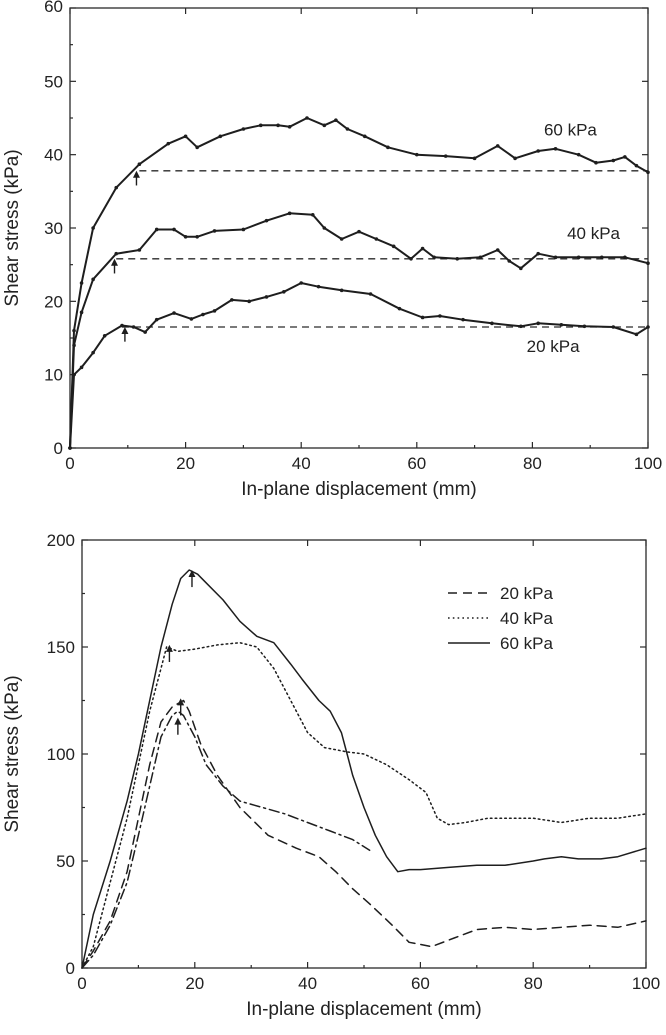 The image size is (666, 1035). Describe the element at coordinates (61, 647) in the screenshot. I see `y-tick-label: 150` at that location.